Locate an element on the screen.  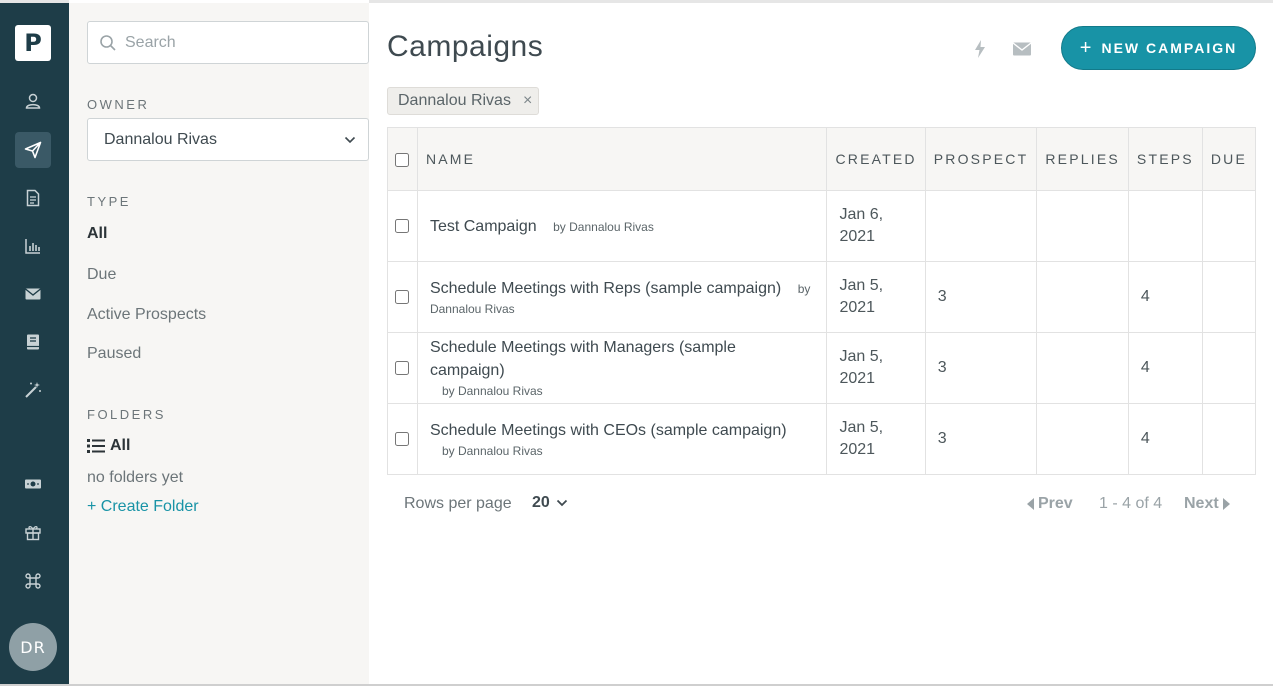
campaign-steps is located at coordinates (1165, 226).